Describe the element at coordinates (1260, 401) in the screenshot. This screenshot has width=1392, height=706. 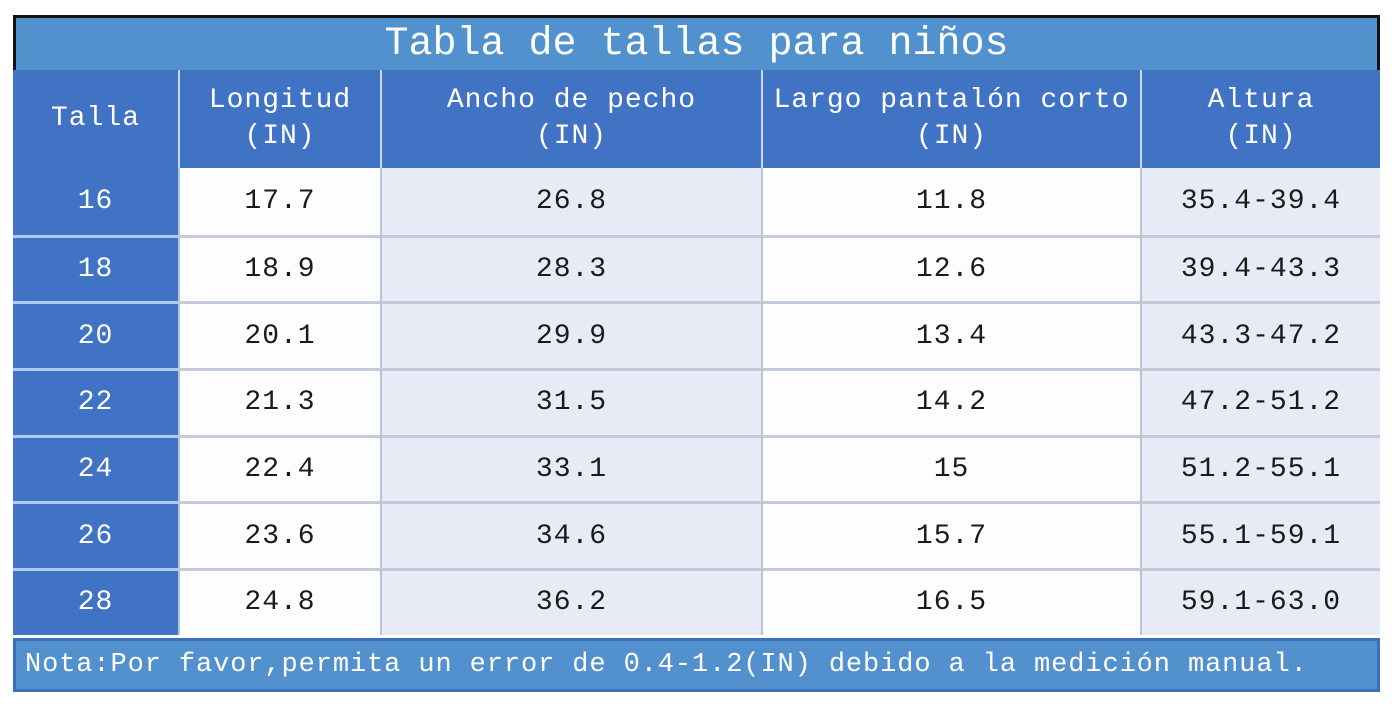
I see `value-cell: 47.2-51.2` at that location.